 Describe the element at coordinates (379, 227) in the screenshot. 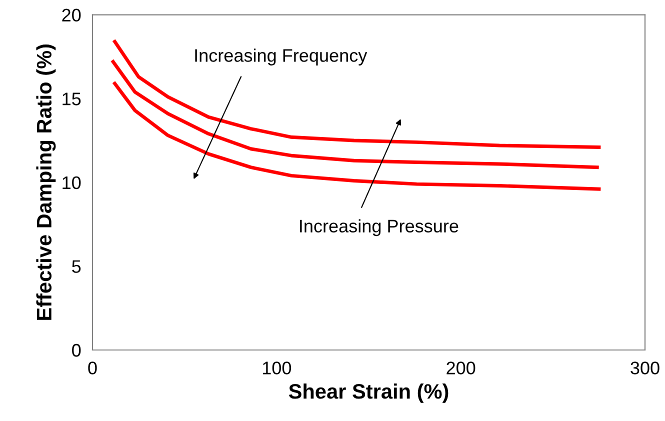

I see `annotation: Increasing Pressure` at that location.